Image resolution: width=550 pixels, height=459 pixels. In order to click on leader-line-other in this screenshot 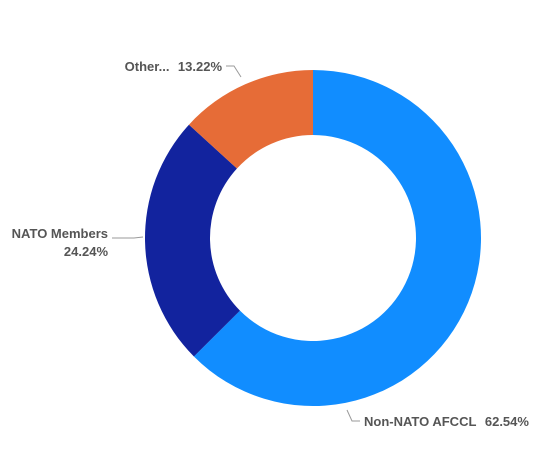, I will do `click(234, 71)`.